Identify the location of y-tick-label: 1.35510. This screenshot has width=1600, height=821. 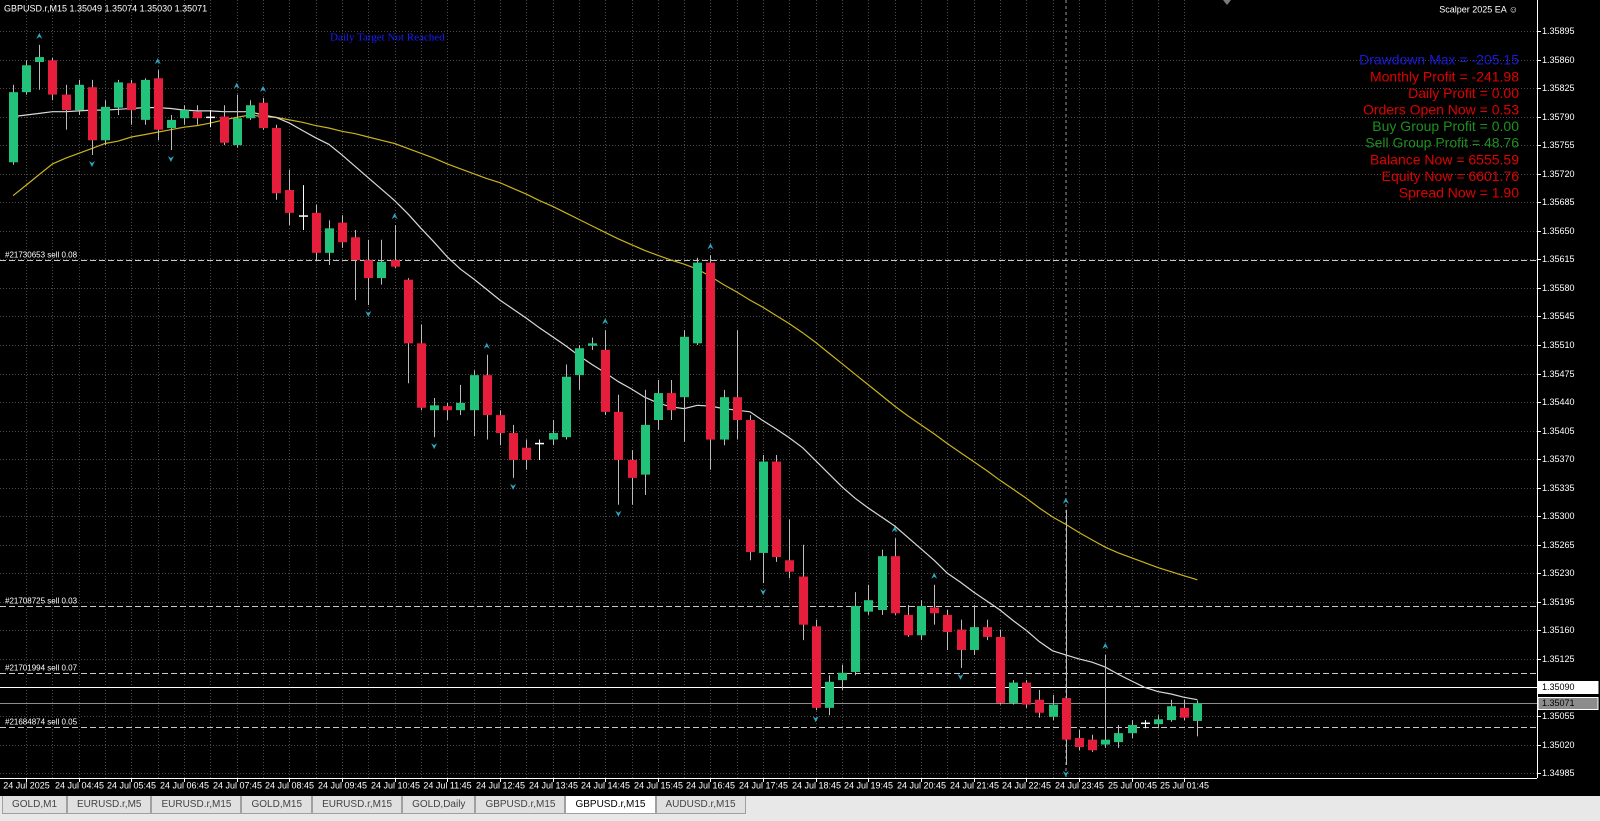
(1558, 345).